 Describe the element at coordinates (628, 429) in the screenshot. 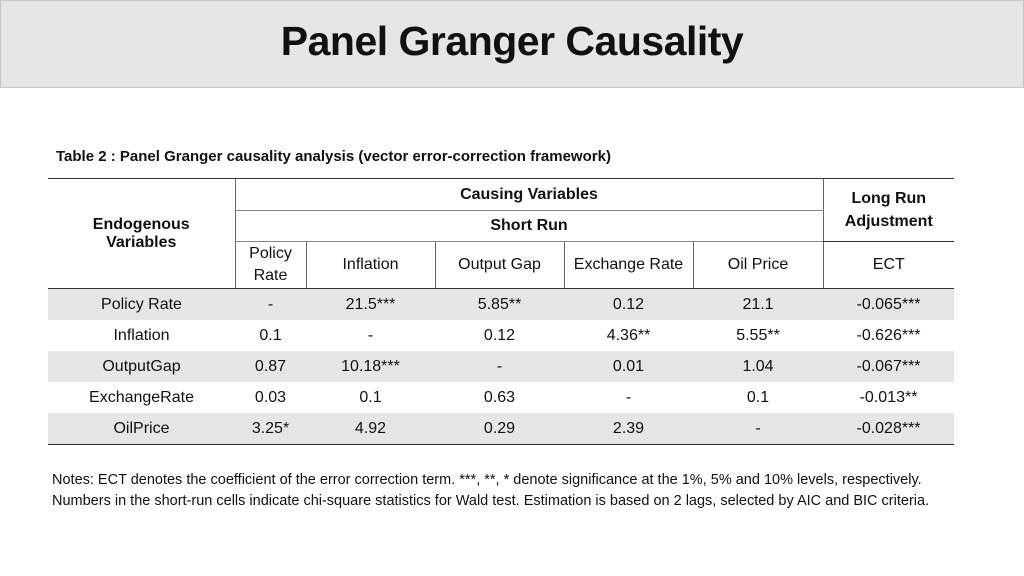

I see `table-cell: 2.39` at that location.